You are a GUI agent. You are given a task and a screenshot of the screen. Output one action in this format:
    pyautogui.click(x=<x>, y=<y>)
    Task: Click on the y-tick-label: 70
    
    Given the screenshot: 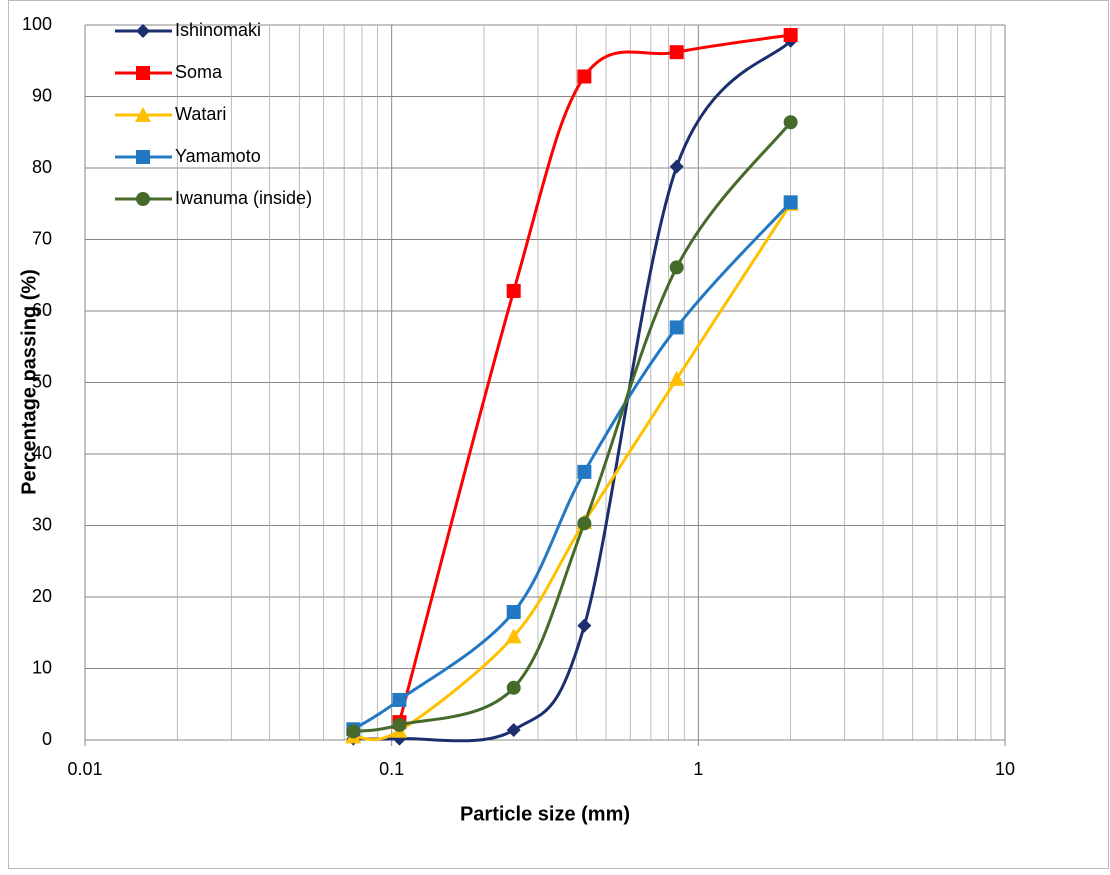 What is the action you would take?
    pyautogui.click(x=42, y=238)
    